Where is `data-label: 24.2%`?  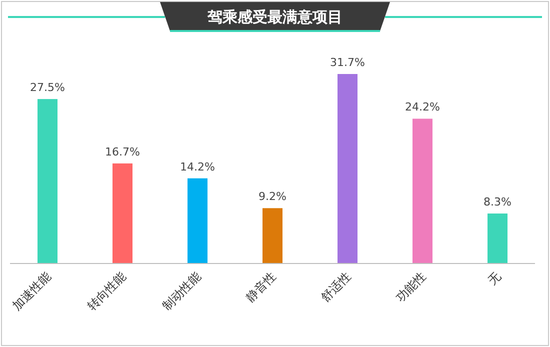 data-label: 24.2% is located at coordinates (422, 107).